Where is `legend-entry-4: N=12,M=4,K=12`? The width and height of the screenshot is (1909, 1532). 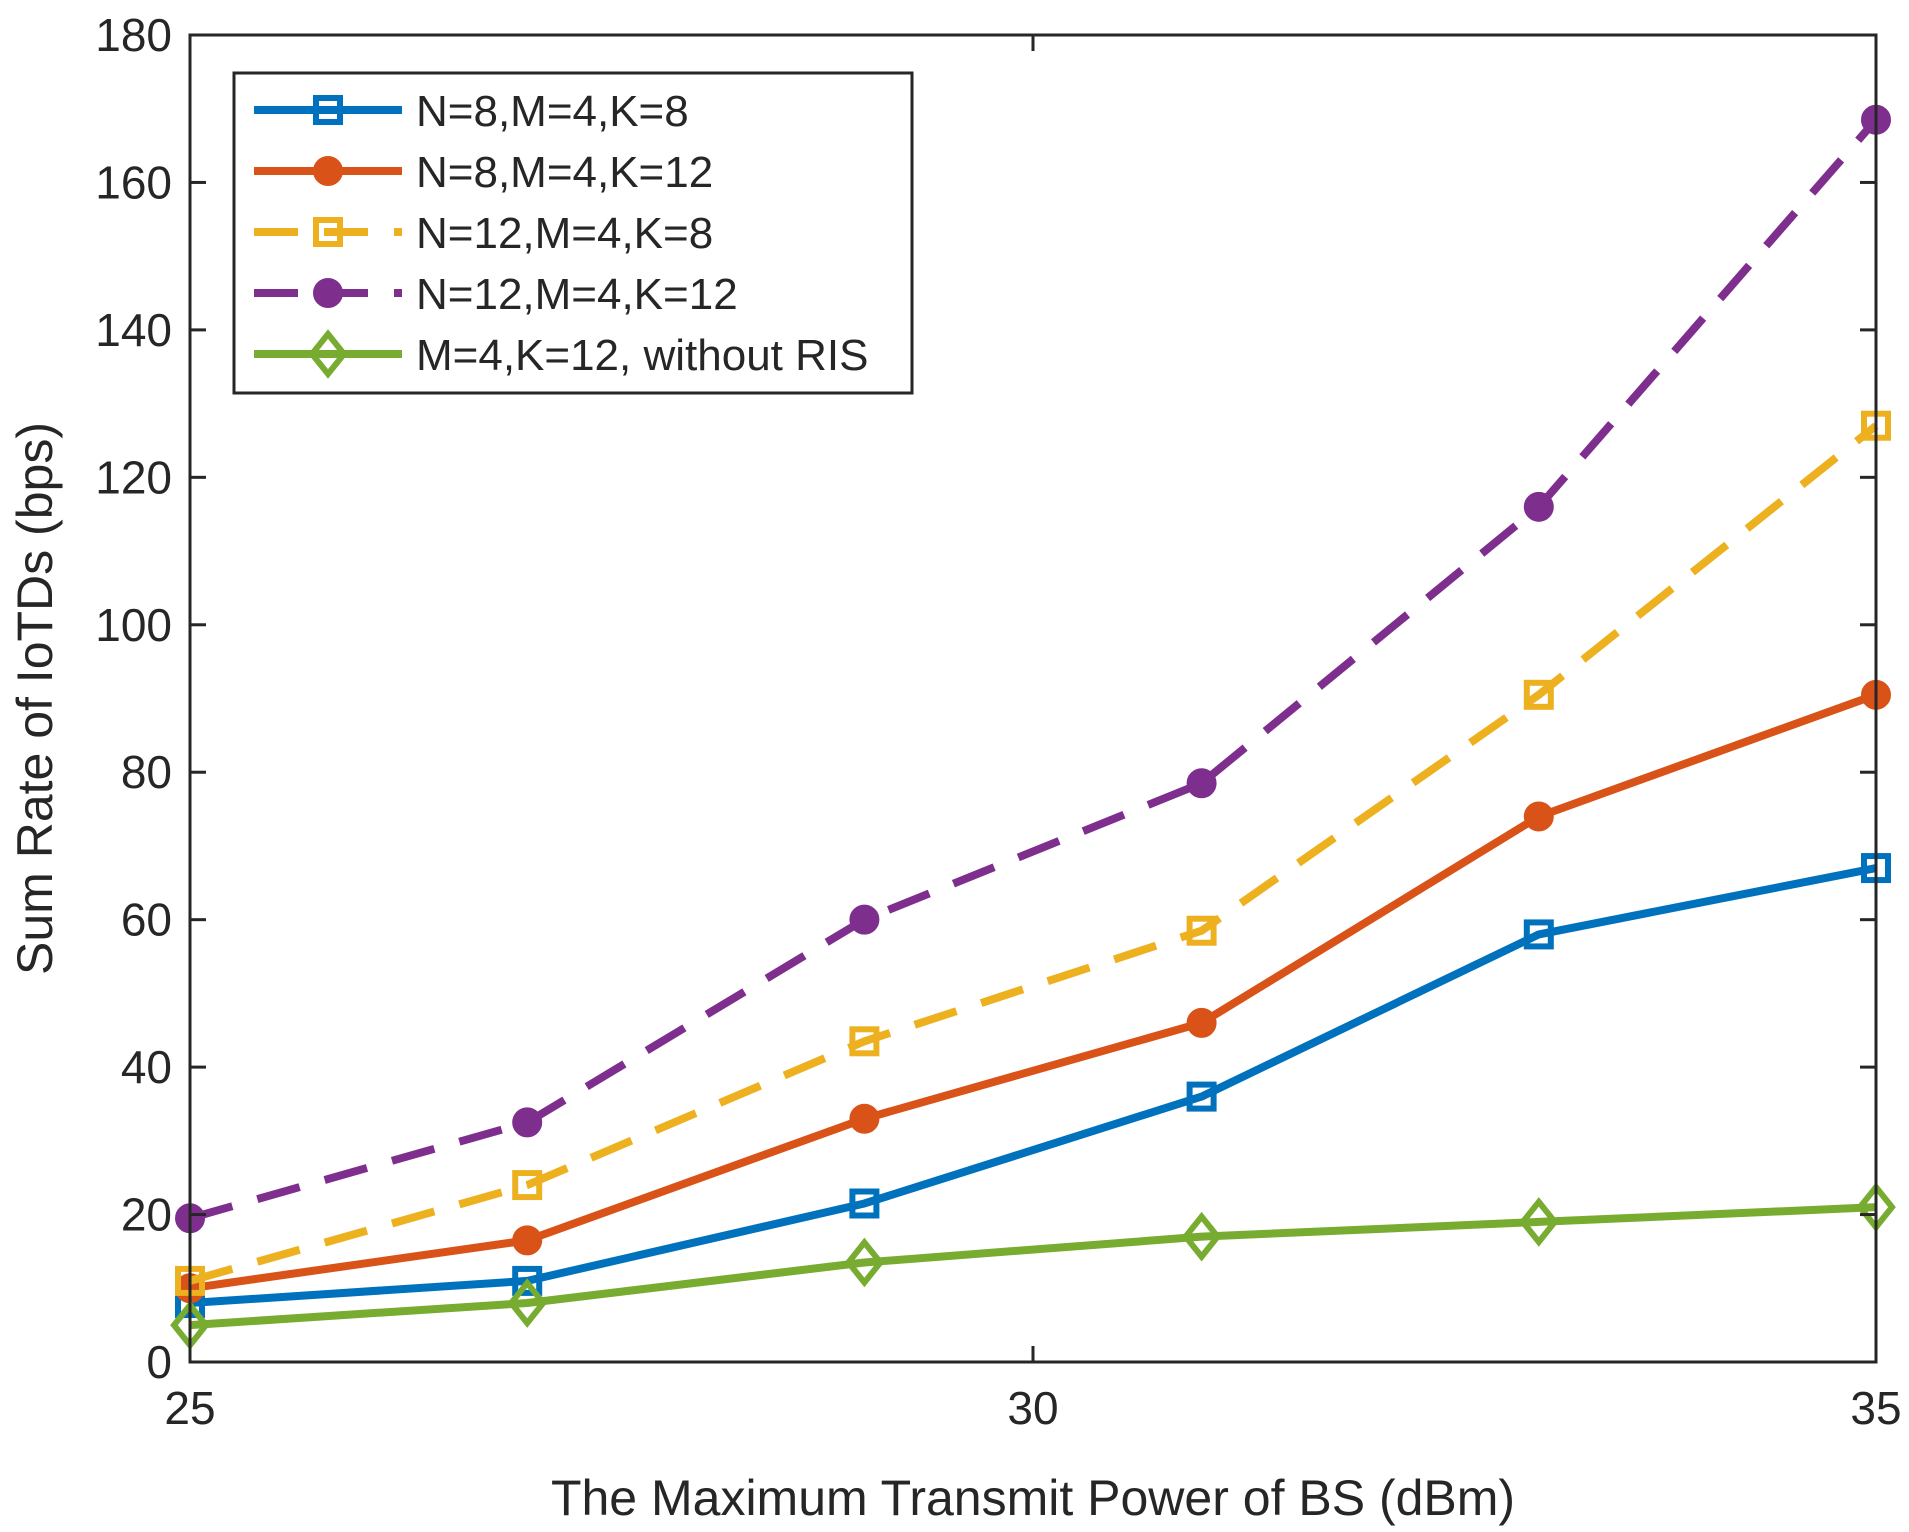
legend-entry-4: N=12,M=4,K=12 is located at coordinates (496, 294).